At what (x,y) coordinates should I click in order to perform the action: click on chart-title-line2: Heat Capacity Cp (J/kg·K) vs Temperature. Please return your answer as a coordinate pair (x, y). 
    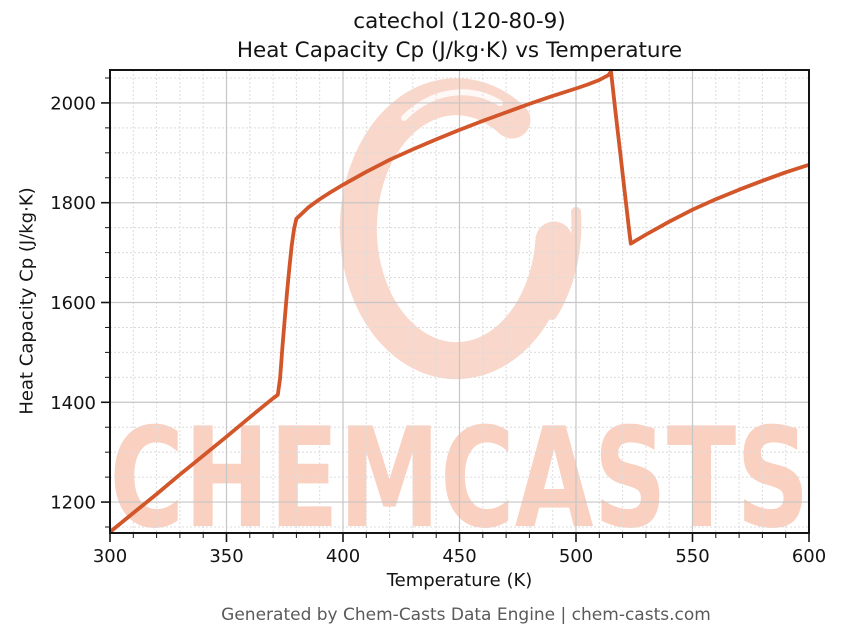
    Looking at the image, I should click on (459, 50).